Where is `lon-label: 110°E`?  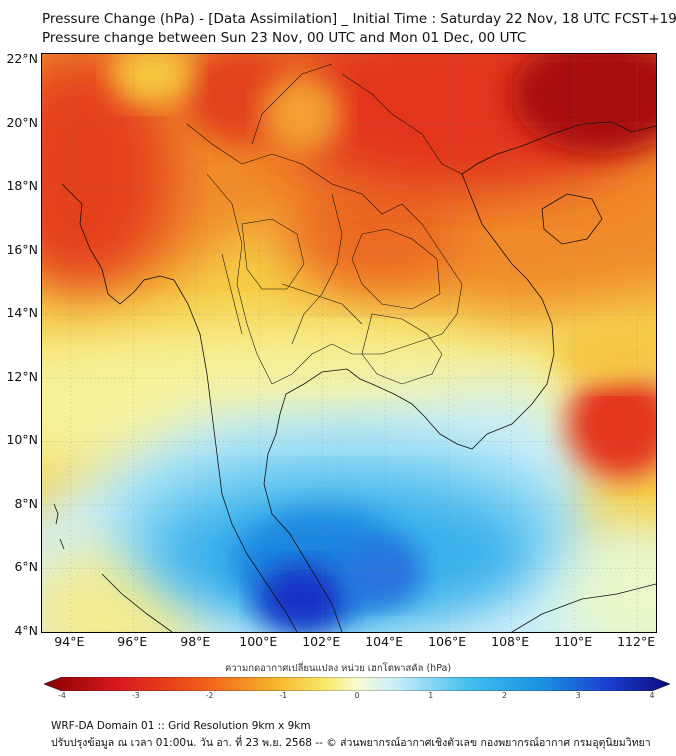
lon-label: 110°E is located at coordinates (573, 641).